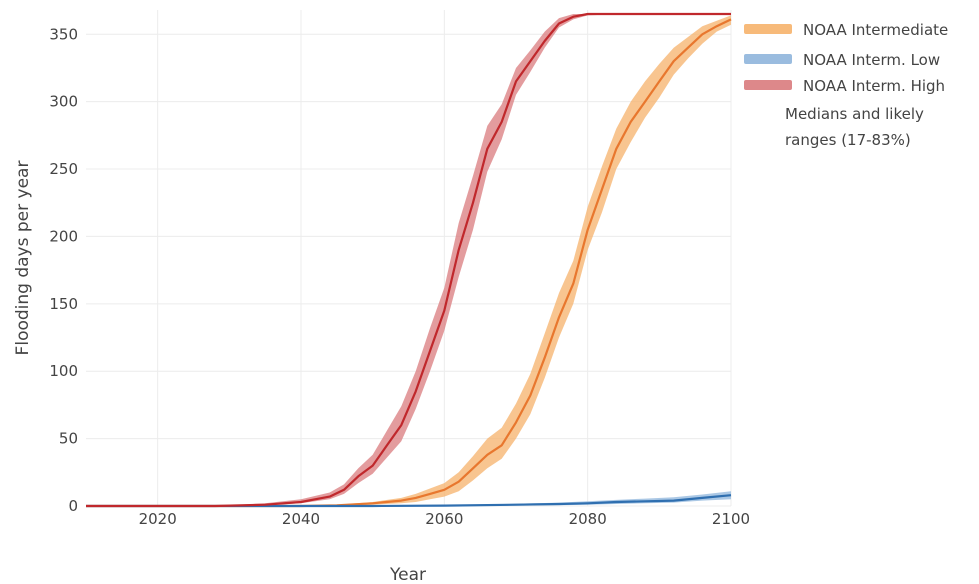 The image size is (979, 584). I want to click on legend-note-line-2: ranges (17-83%), so click(848, 140).